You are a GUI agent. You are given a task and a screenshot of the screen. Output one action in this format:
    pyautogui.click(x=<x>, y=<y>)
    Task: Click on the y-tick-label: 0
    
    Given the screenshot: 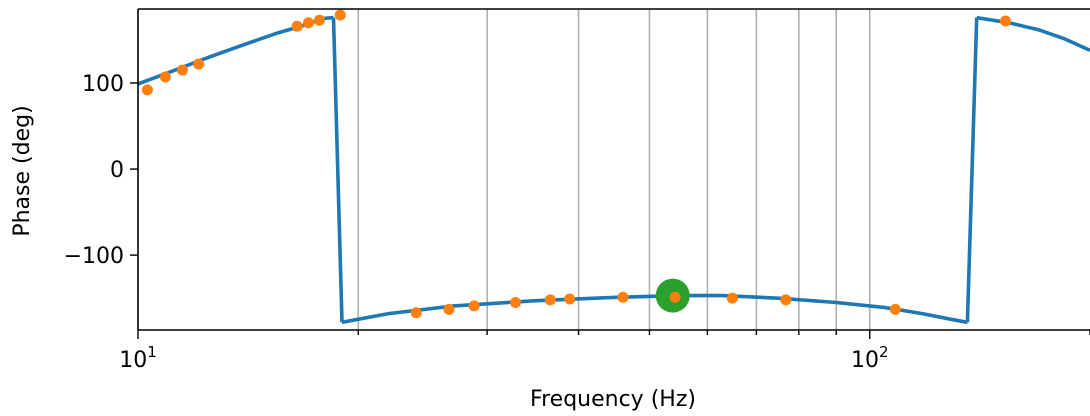 What is the action you would take?
    pyautogui.click(x=117, y=170)
    